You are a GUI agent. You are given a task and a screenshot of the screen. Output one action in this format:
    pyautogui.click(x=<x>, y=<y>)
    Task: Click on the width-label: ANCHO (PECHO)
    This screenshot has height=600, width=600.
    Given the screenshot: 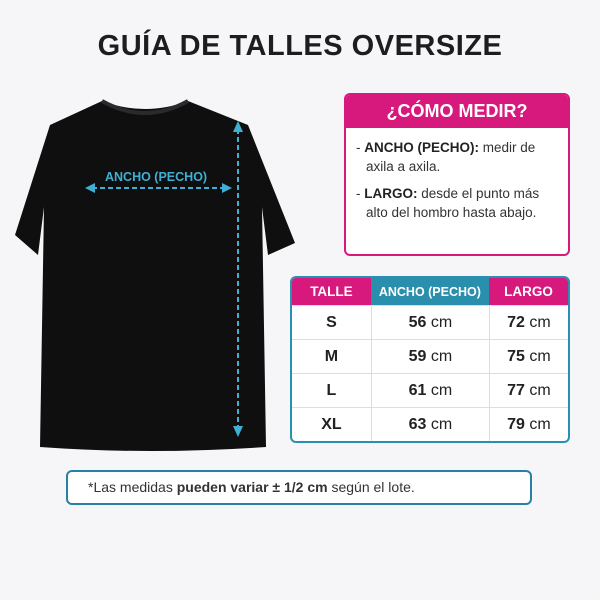 What is the action you would take?
    pyautogui.click(x=156, y=177)
    